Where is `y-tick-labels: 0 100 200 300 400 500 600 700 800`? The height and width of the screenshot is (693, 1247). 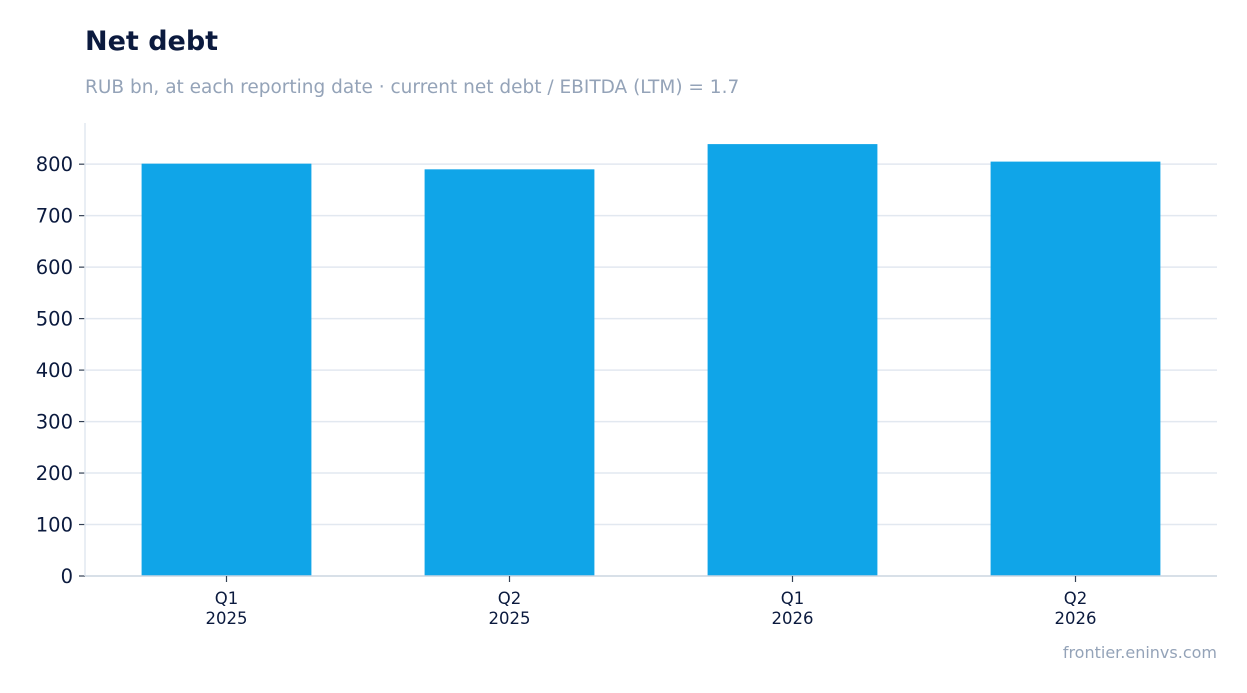 y-tick-labels: 0 100 200 300 400 500 600 700 800 is located at coordinates (54, 370).